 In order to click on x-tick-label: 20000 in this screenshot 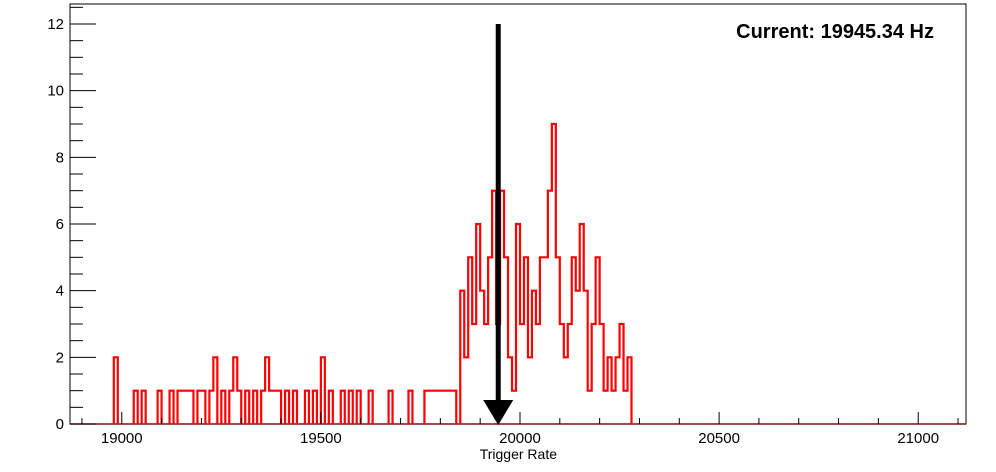, I will do `click(520, 438)`.